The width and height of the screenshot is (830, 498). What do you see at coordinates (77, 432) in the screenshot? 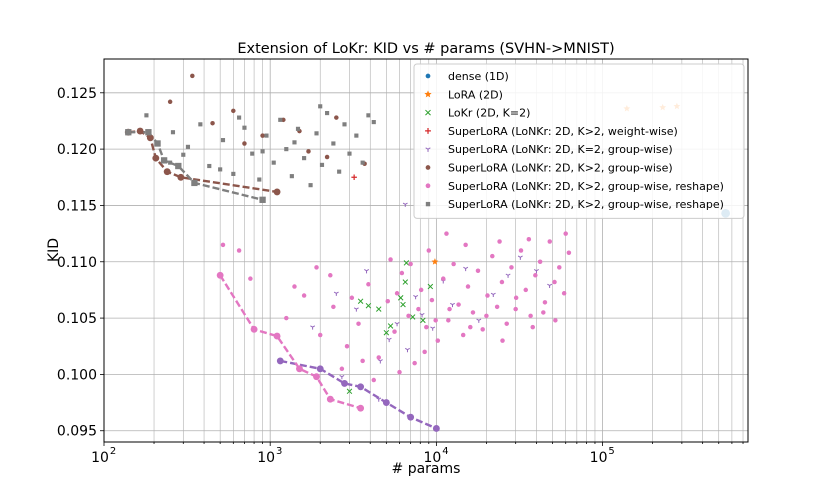
I see `y-tick-label: 0.095` at bounding box center [77, 432].